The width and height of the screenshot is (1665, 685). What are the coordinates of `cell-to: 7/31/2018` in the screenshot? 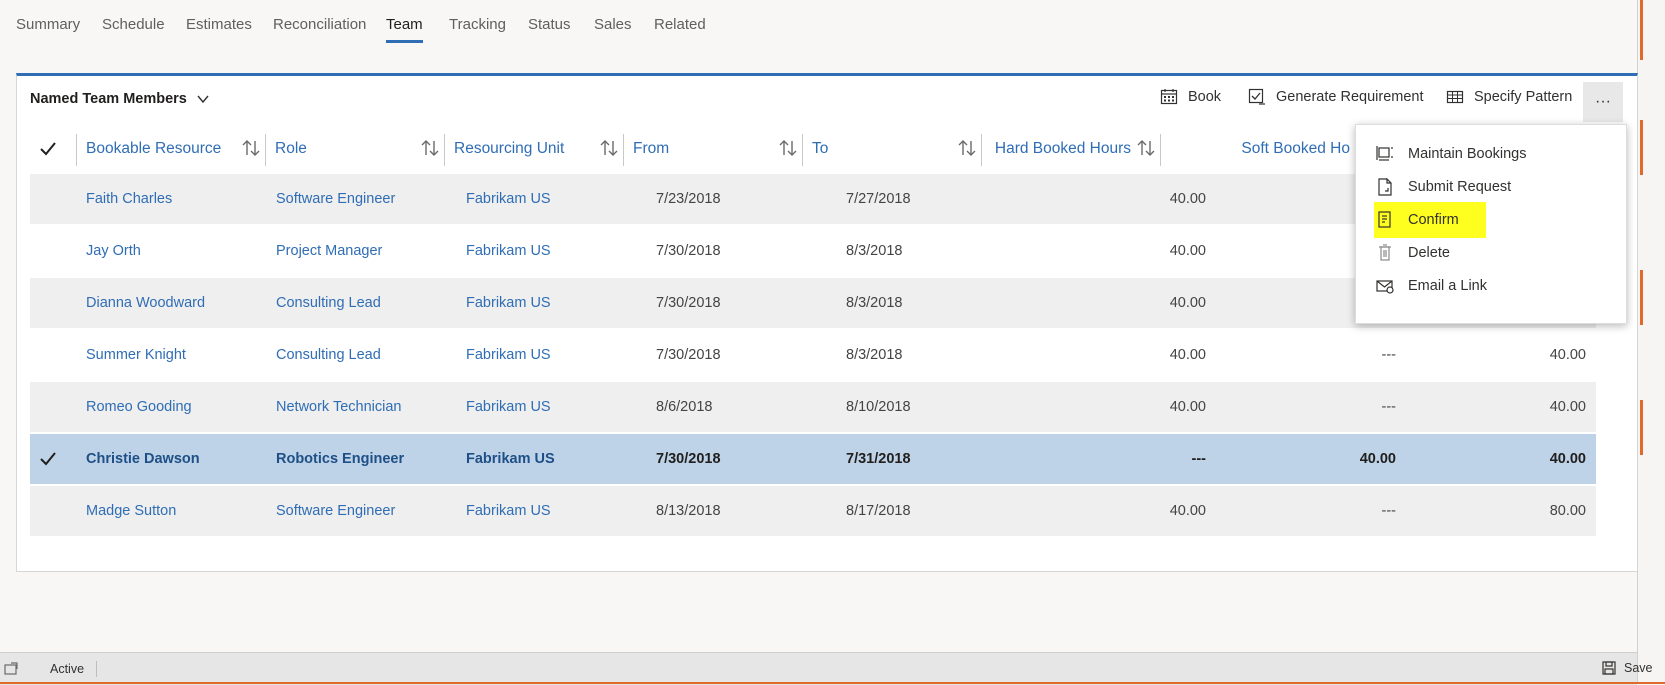 It's located at (878, 459).